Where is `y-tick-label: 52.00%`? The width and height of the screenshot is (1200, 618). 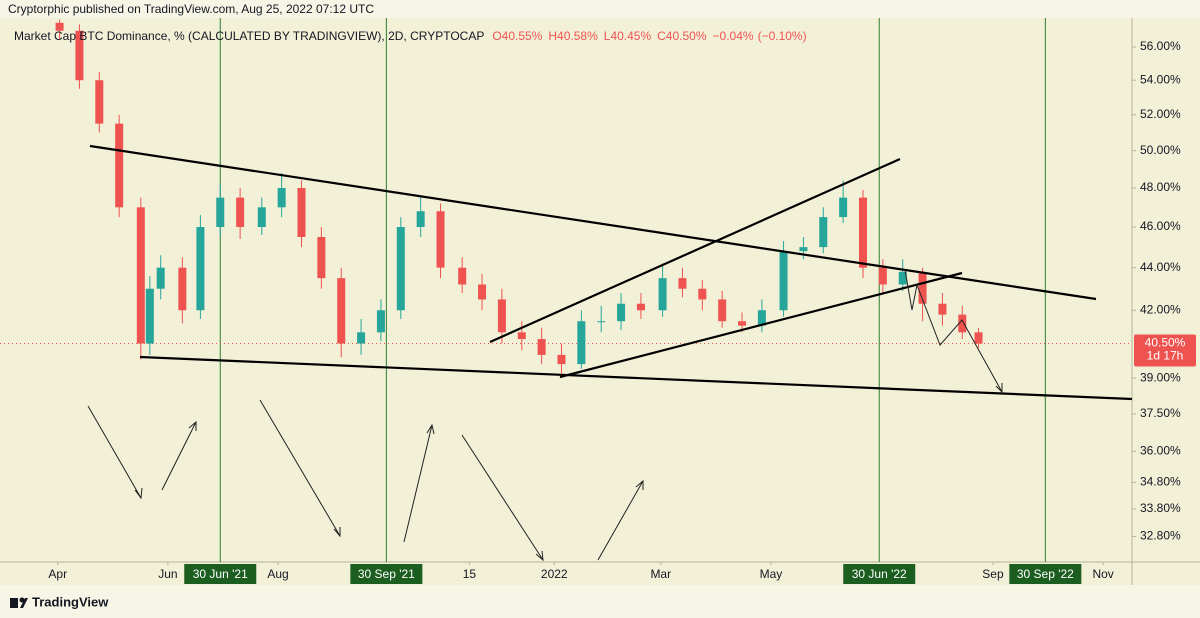
y-tick-label: 52.00% is located at coordinates (1160, 114).